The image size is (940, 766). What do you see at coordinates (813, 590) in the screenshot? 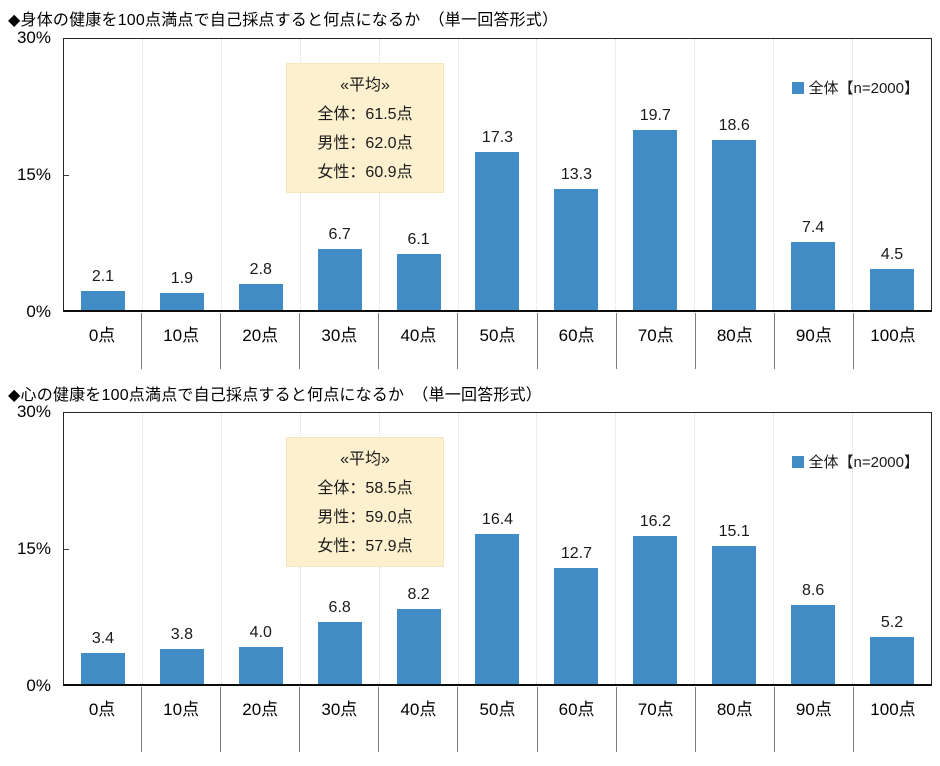
I see `bar-value-label: 8.6` at bounding box center [813, 590].